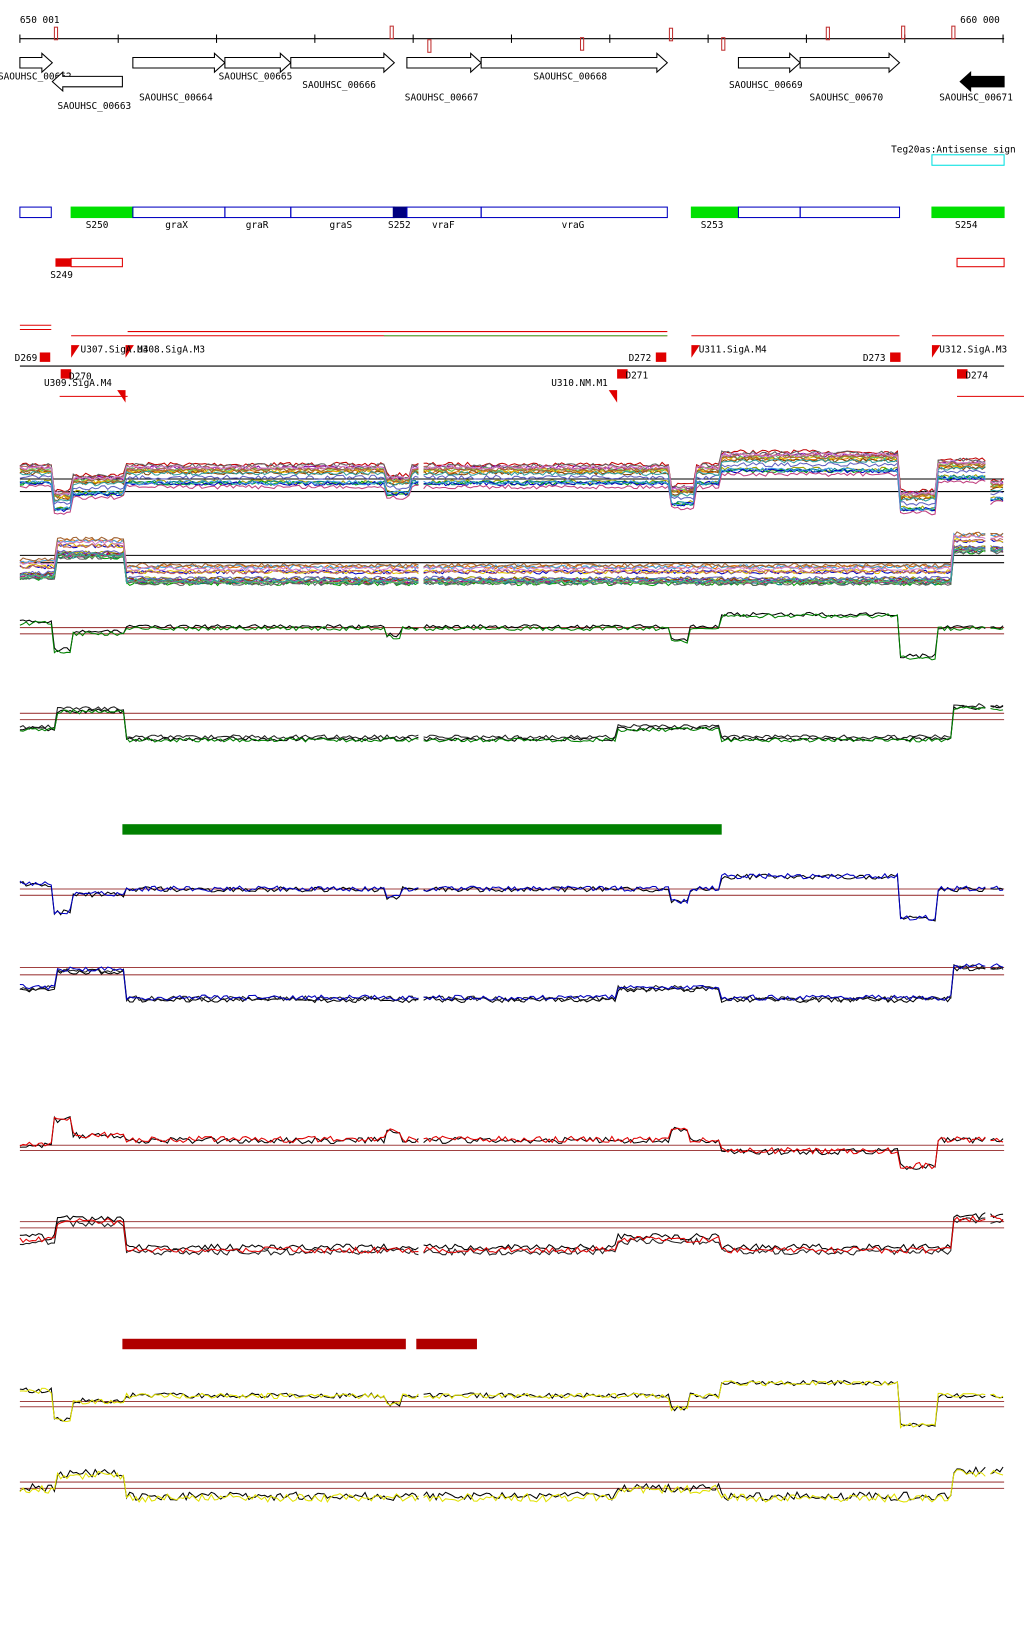 The height and width of the screenshot is (1645, 1024). Describe the element at coordinates (712, 225) in the screenshot. I see `segment-label: S253` at that location.